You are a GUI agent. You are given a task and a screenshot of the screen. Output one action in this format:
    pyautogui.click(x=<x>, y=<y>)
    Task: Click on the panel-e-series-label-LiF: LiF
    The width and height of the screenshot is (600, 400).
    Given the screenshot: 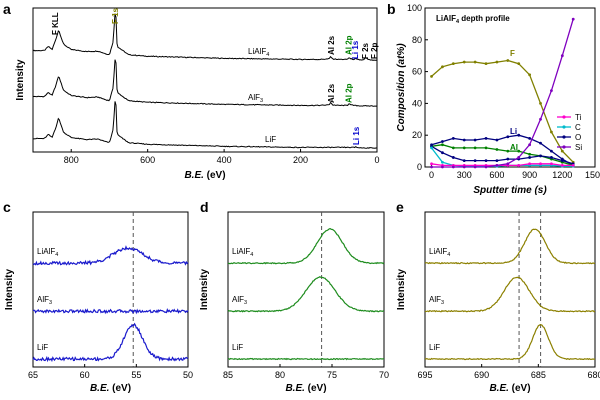 What is the action you would take?
    pyautogui.click(x=434, y=347)
    